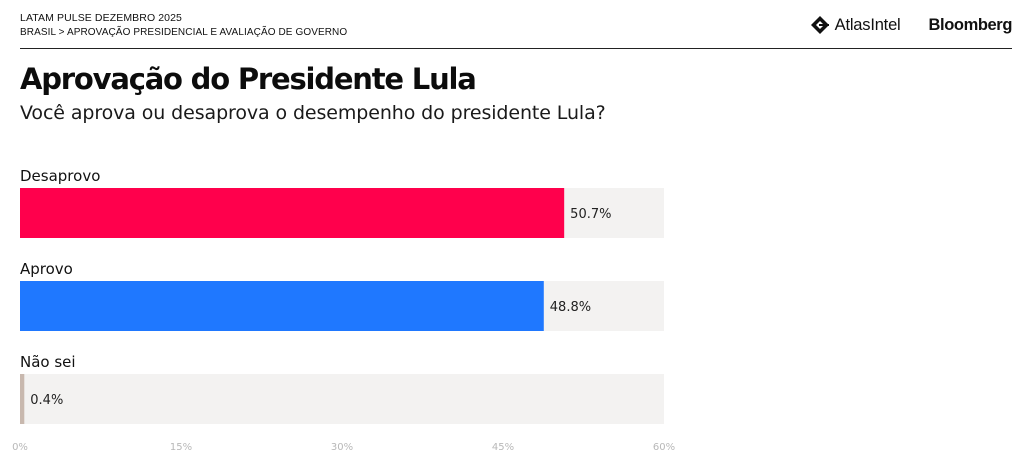  I want to click on value-label: 48.8%, so click(570, 307).